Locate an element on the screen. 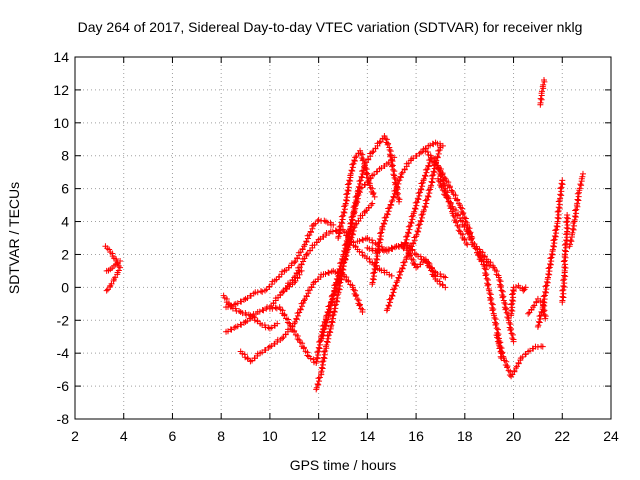 The width and height of the screenshot is (640, 480). x-tick-label: 22 is located at coordinates (562, 436).